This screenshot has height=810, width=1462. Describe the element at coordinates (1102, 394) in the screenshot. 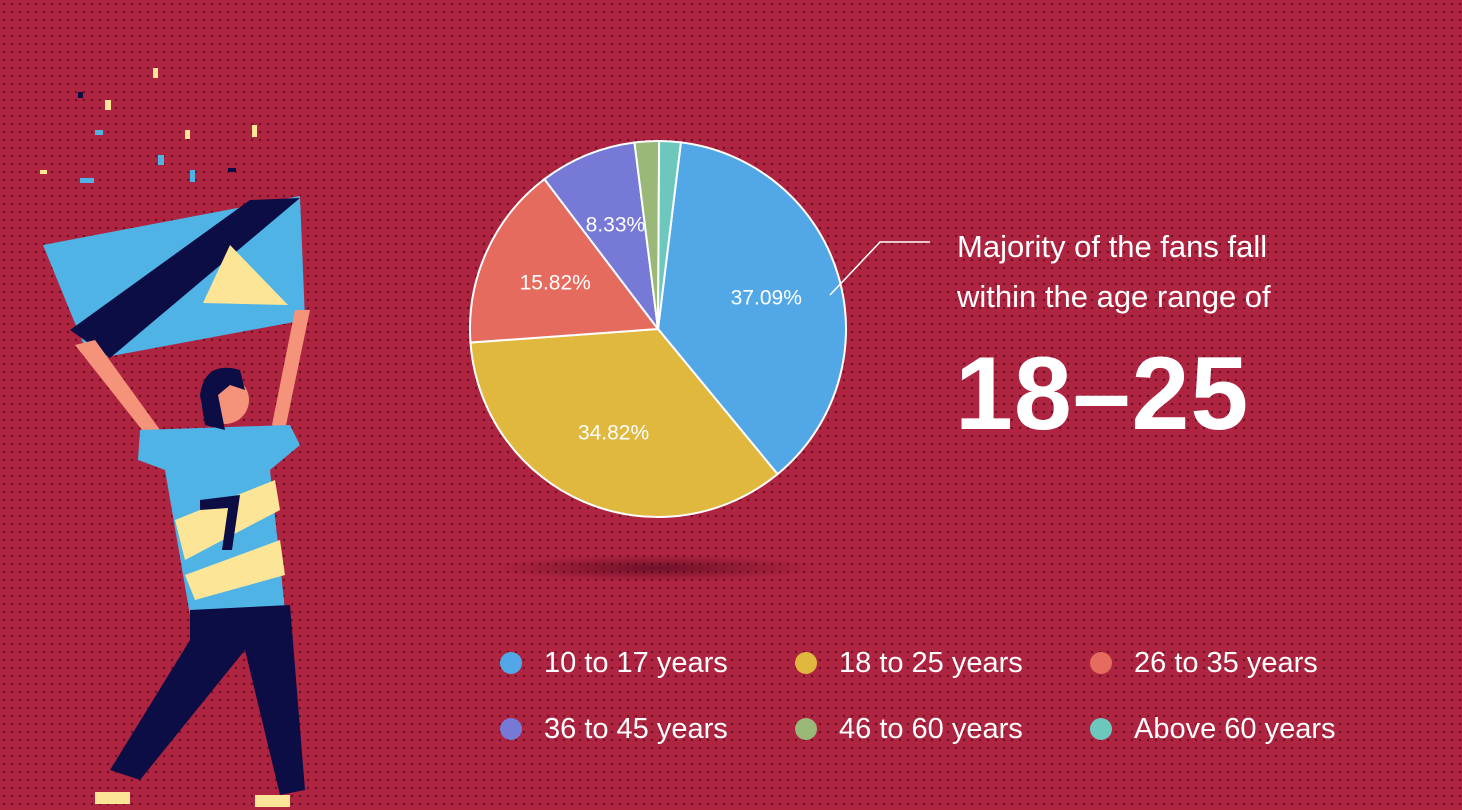

I see `highlight-age-range: 18–25` at that location.